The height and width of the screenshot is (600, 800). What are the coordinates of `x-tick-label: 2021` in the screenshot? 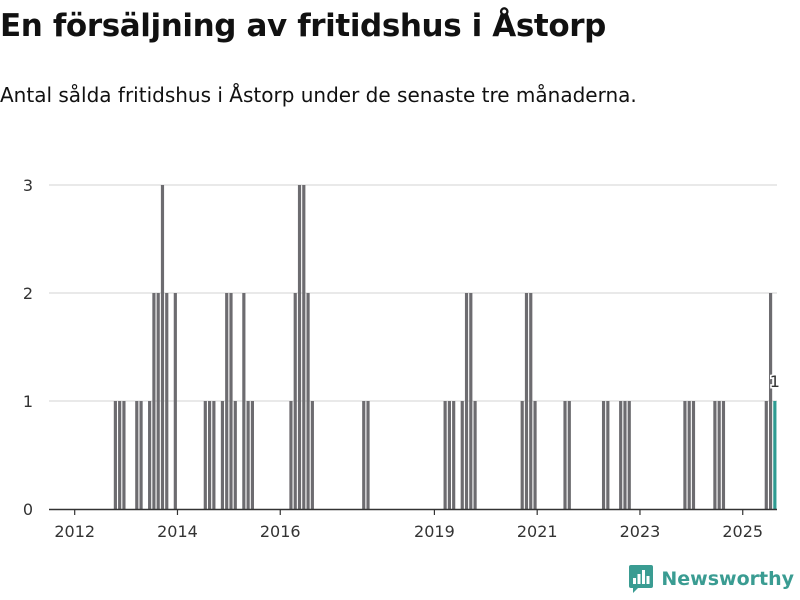 It's located at (537, 531).